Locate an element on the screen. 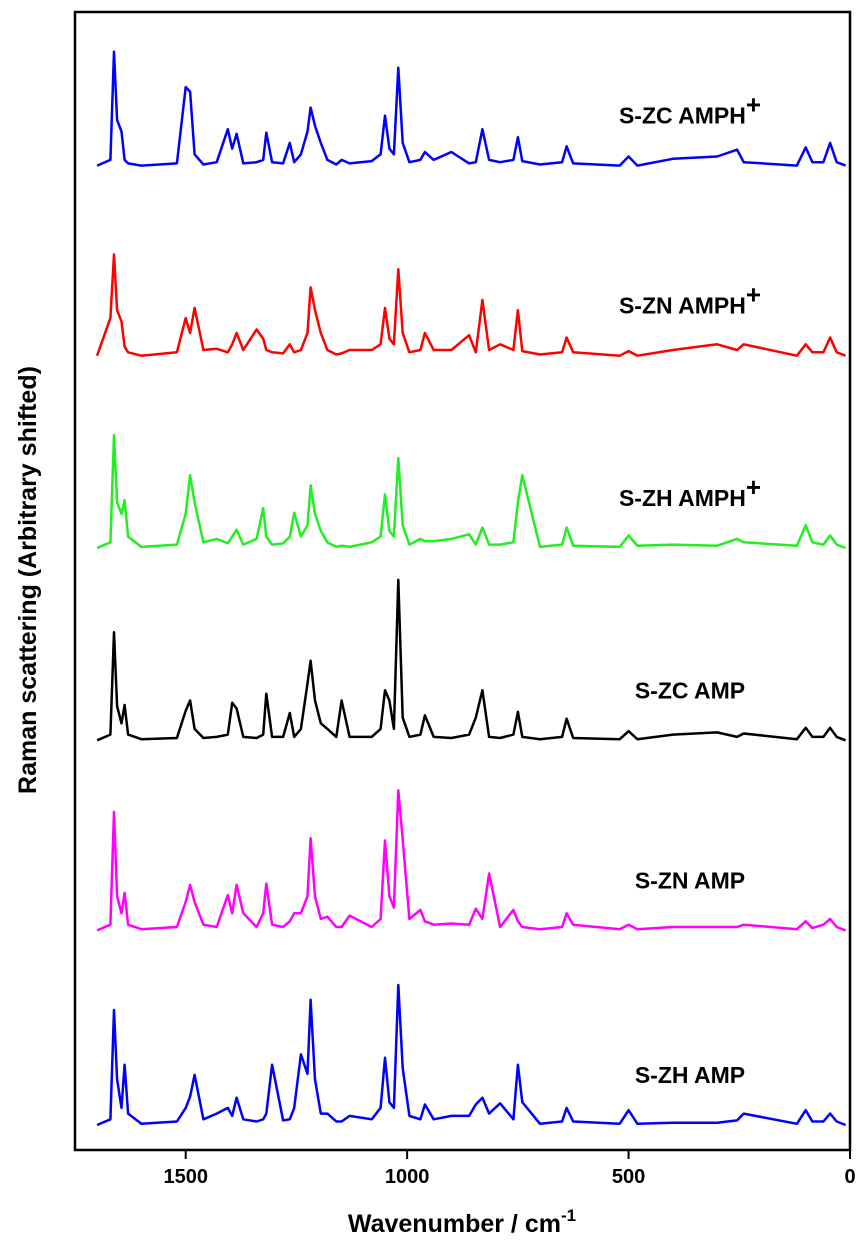  series-label: S-ZH AMP is located at coordinates (690, 1075).